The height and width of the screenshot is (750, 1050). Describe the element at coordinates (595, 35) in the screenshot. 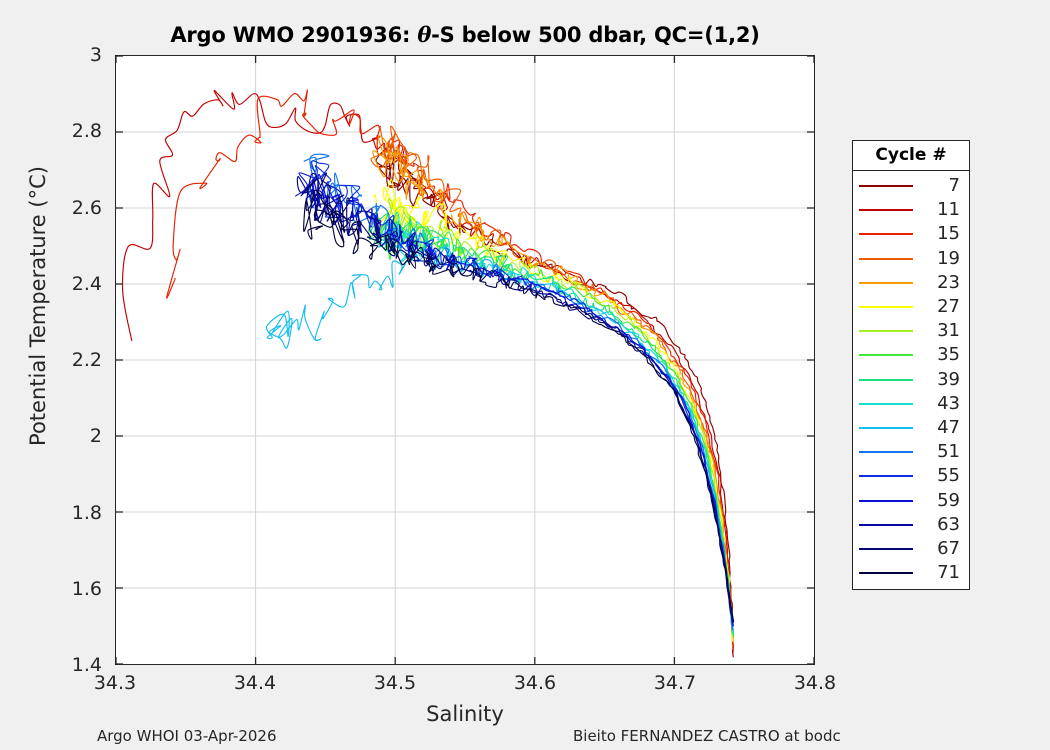

I see `title-suffix: -S below 500 dbar, QC=(1,2)` at that location.